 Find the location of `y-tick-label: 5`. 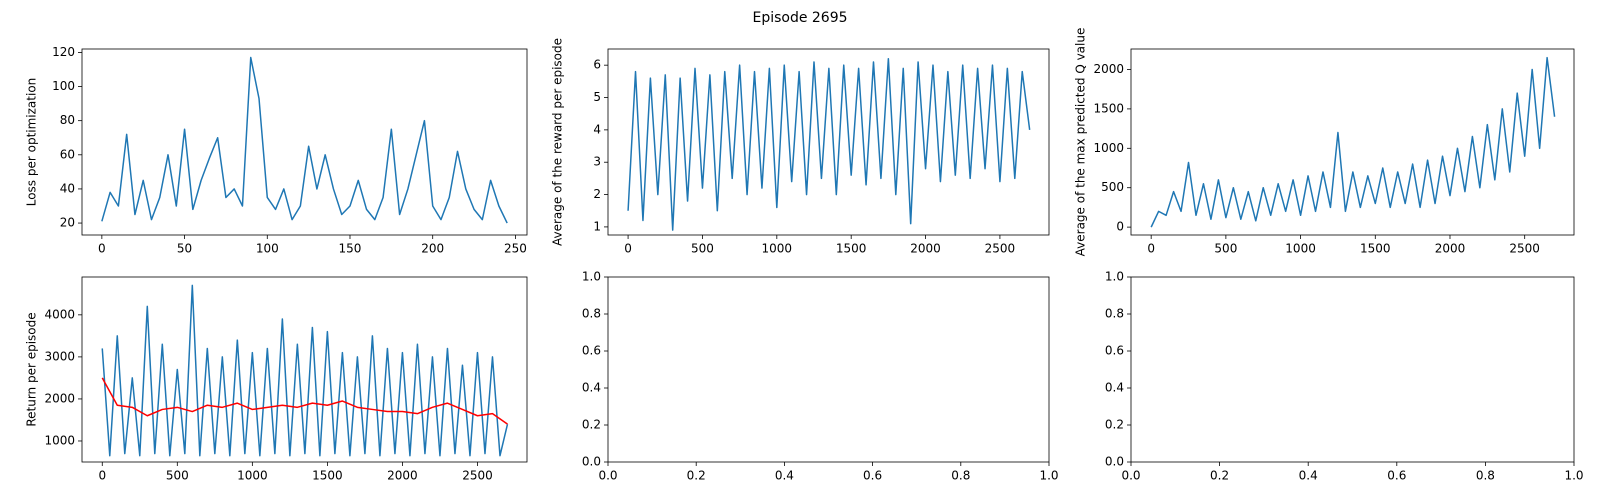

y-tick-label: 5 is located at coordinates (597, 97).